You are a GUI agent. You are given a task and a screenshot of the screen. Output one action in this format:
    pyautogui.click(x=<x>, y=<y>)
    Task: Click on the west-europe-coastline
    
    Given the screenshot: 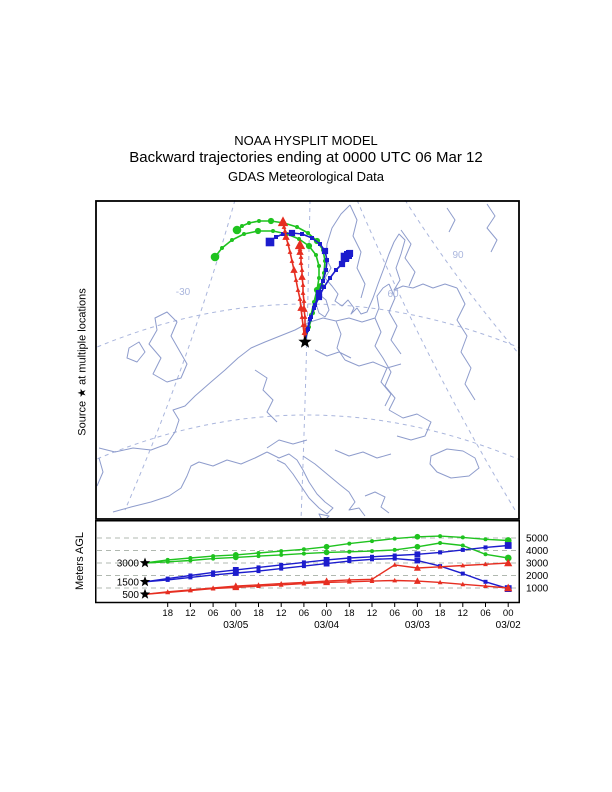 What is the action you would take?
    pyautogui.click(x=204, y=387)
    